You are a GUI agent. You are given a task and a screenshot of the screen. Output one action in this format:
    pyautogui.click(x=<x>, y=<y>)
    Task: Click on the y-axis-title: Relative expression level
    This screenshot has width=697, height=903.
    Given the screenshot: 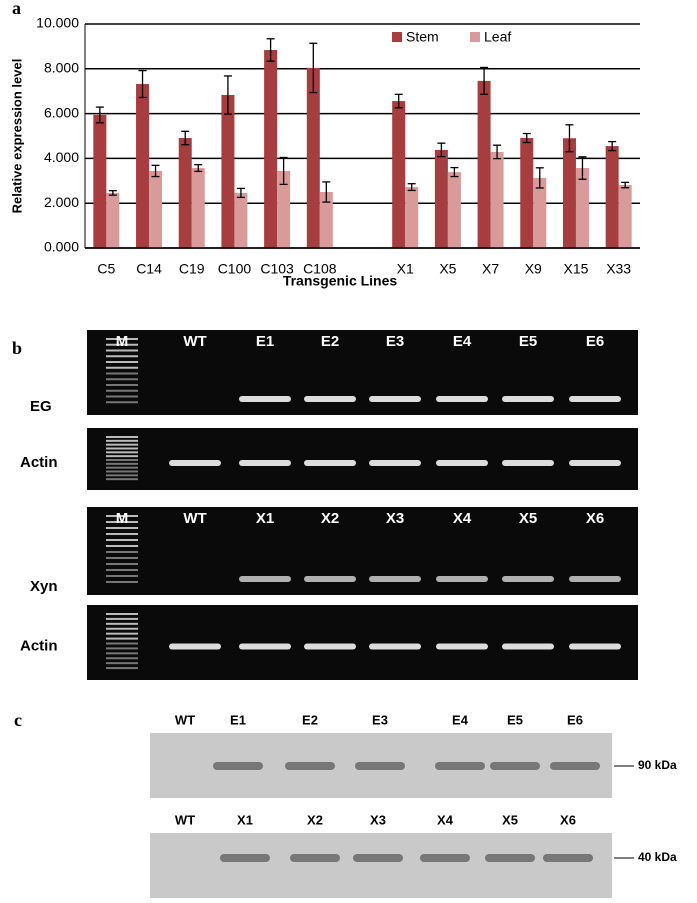 What is the action you would take?
    pyautogui.click(x=16, y=136)
    